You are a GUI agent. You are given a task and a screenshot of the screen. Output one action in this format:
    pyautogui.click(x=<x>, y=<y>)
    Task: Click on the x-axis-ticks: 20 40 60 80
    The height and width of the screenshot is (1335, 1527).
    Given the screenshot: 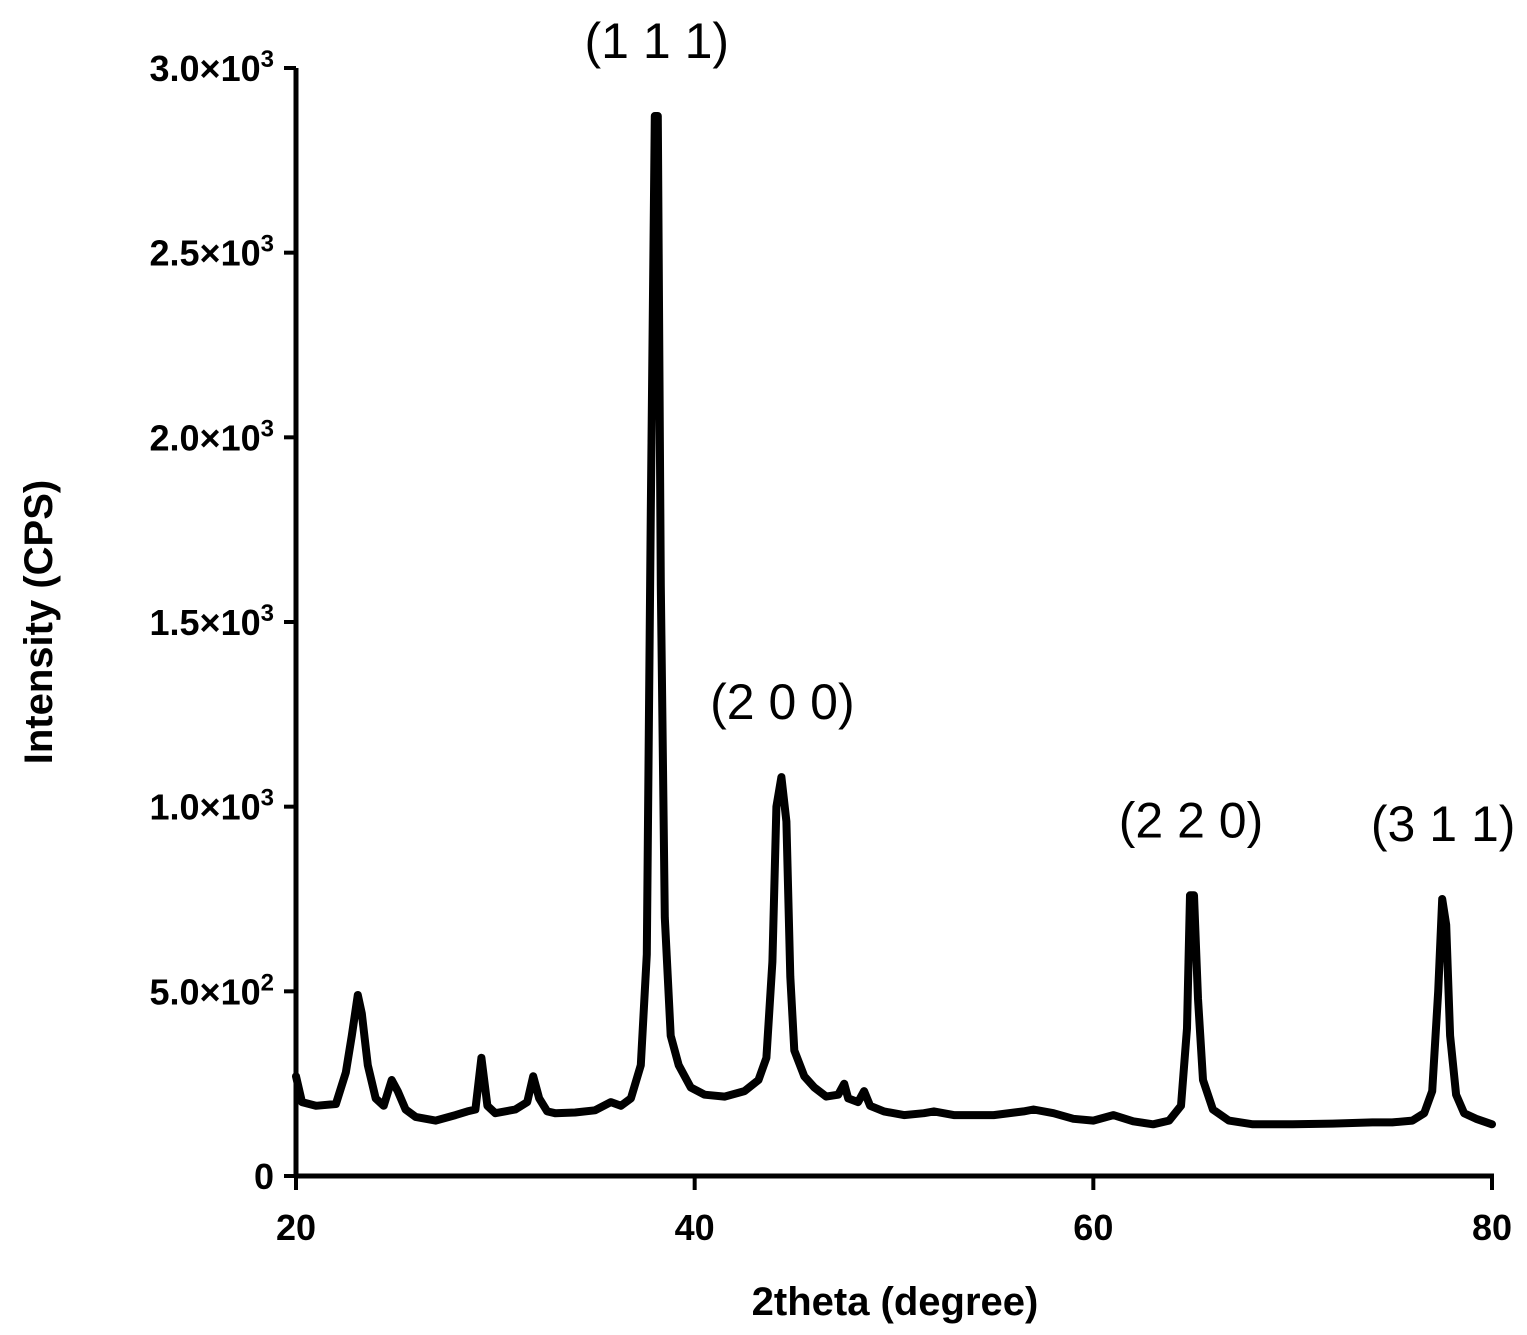 What is the action you would take?
    pyautogui.click(x=894, y=1212)
    